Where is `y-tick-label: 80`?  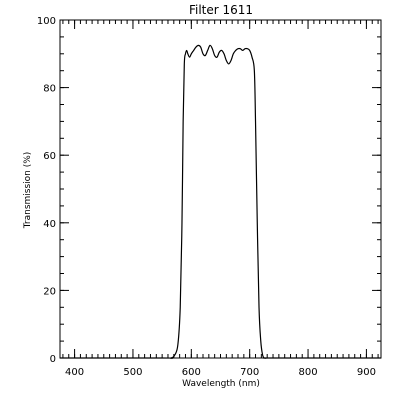 y-tick-label: 80 is located at coordinates (49, 89).